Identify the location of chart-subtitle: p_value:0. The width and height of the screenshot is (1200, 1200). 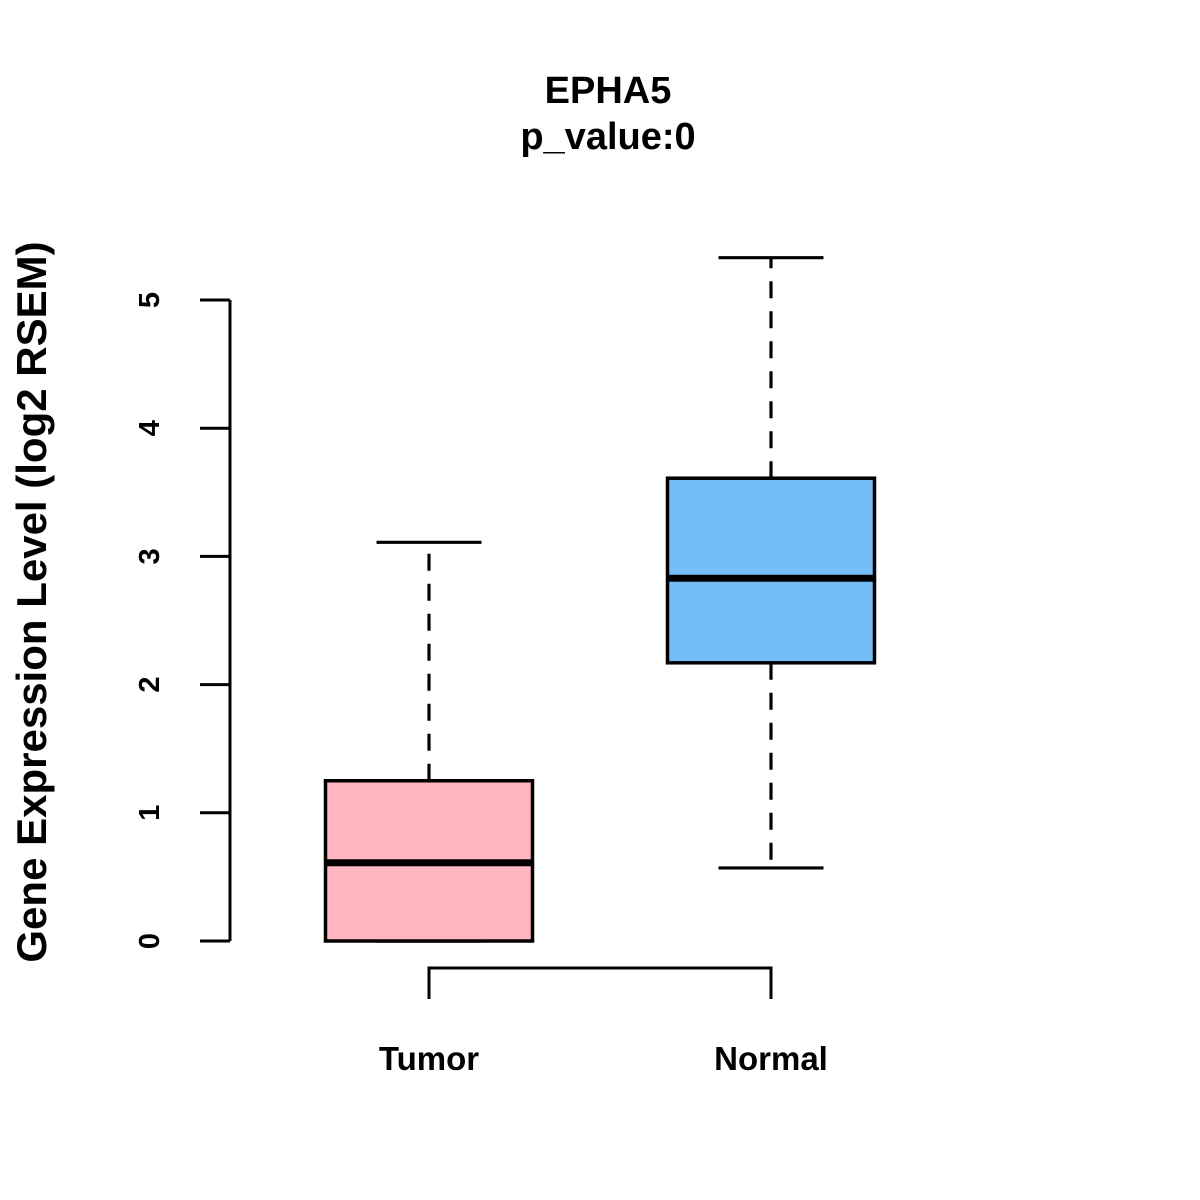
(608, 137).